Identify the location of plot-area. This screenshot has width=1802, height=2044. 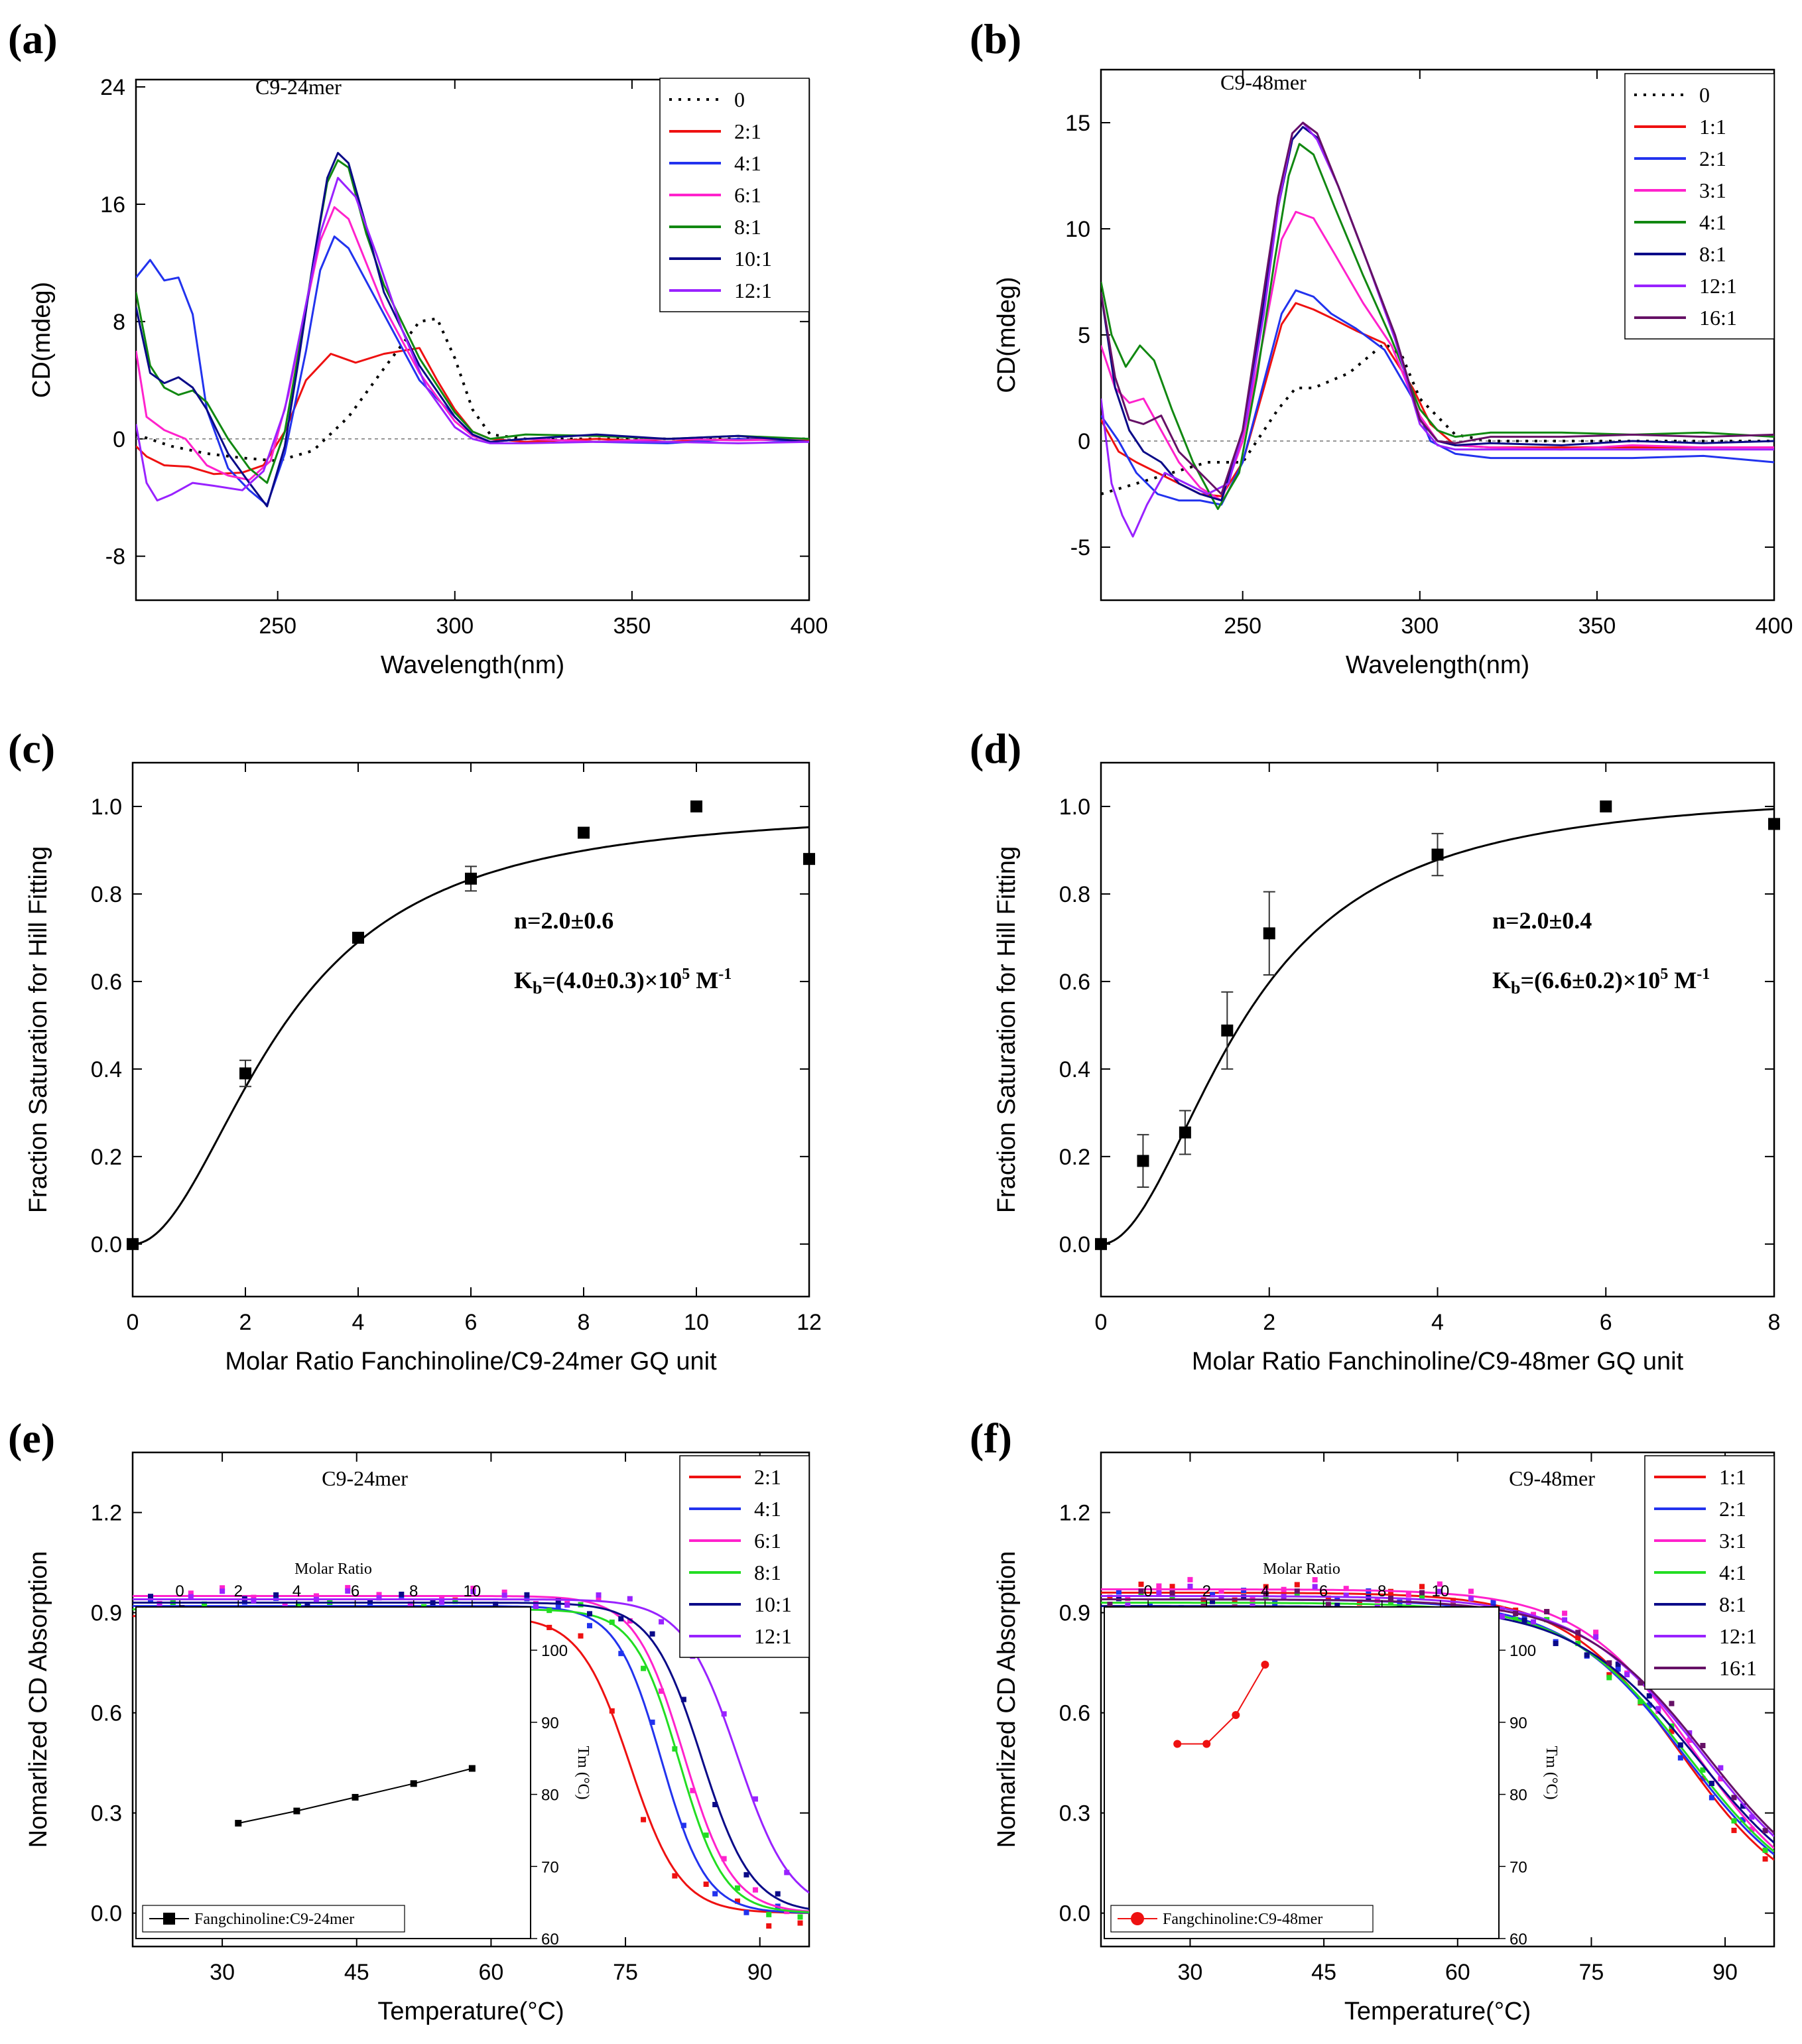
(472, 329).